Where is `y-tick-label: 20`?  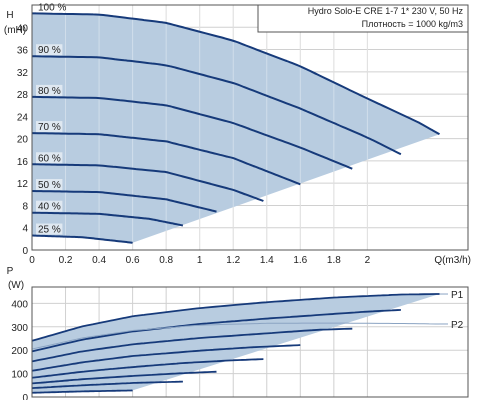
y-tick-label: 20 is located at coordinates (23, 140).